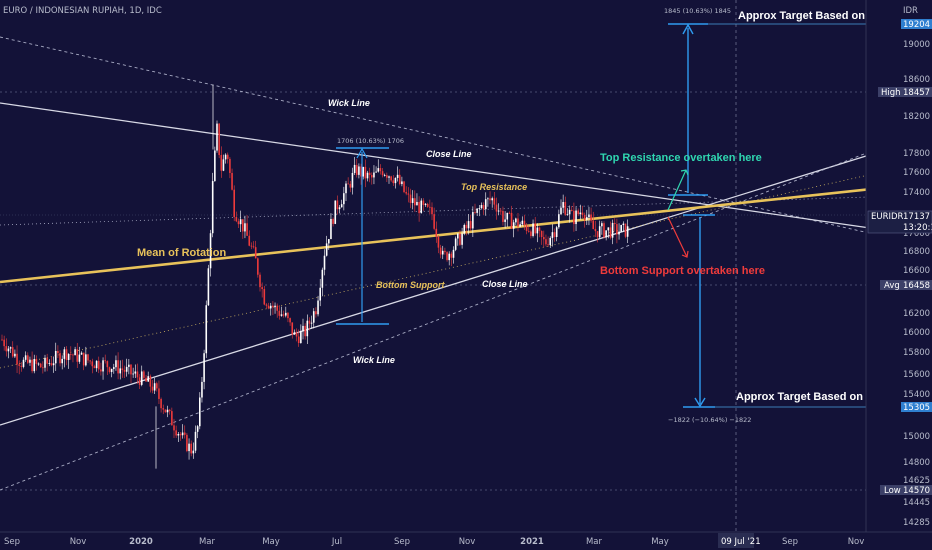  Describe the element at coordinates (916, 217) in the screenshot. I see `symbol-tag-value: 17137` at that location.